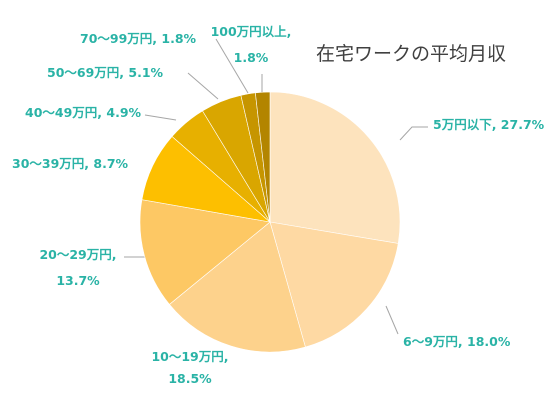 This screenshot has width=559, height=403. What do you see at coordinates (138, 38) in the screenshot?
I see `data-label: 70～99万円, 1.8%` at bounding box center [138, 38].